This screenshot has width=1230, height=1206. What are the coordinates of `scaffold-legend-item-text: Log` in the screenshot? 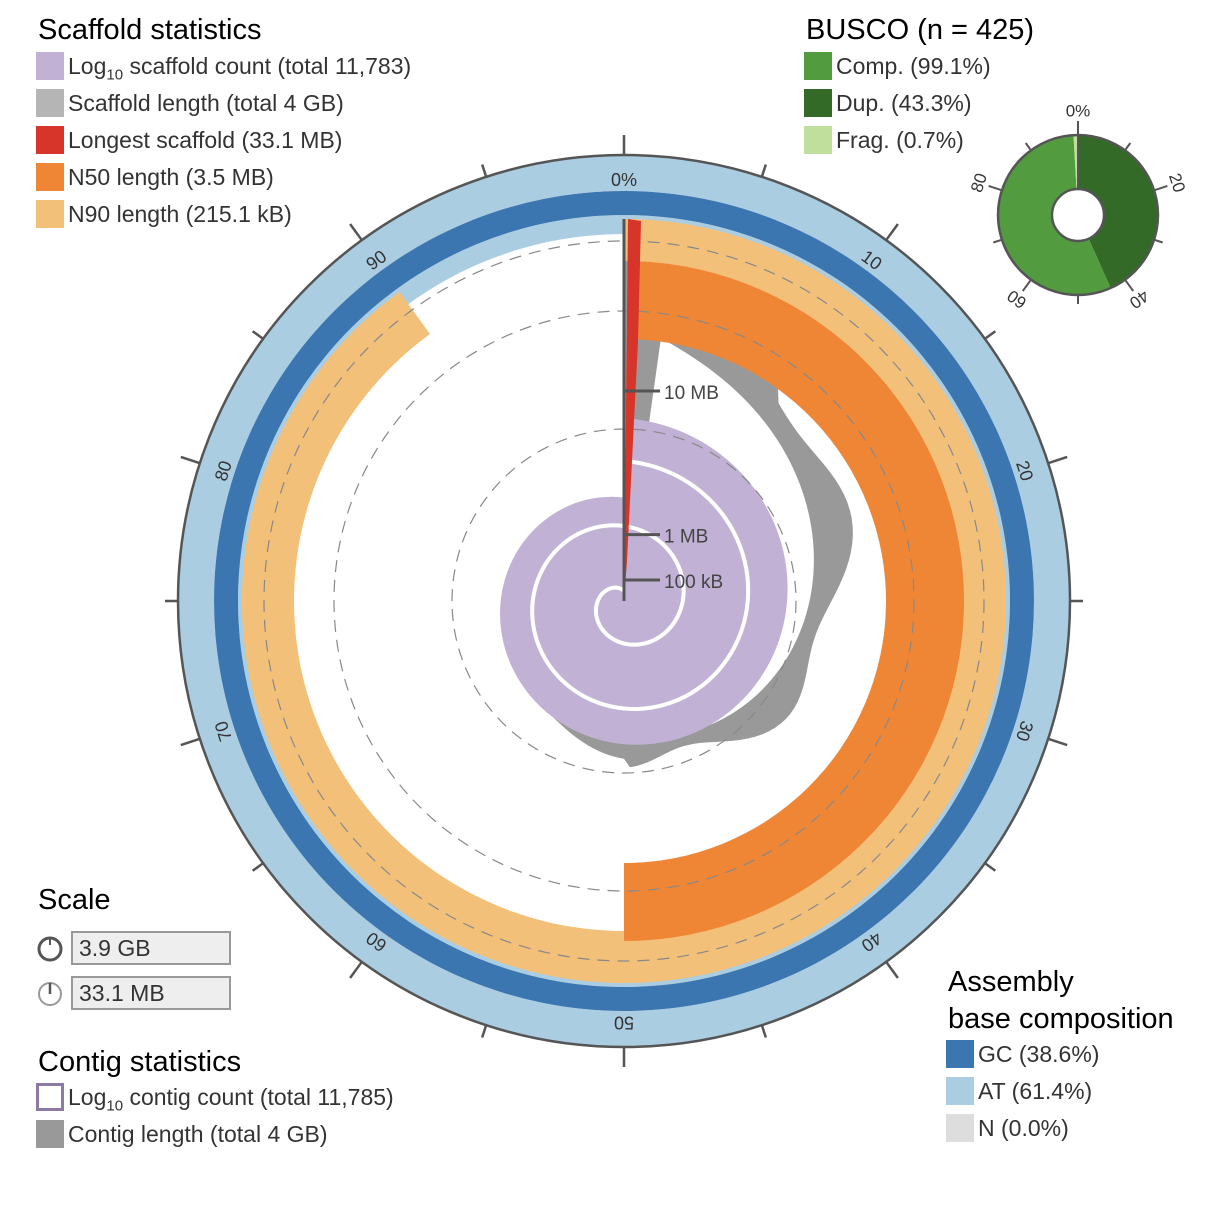 It's located at (87, 66).